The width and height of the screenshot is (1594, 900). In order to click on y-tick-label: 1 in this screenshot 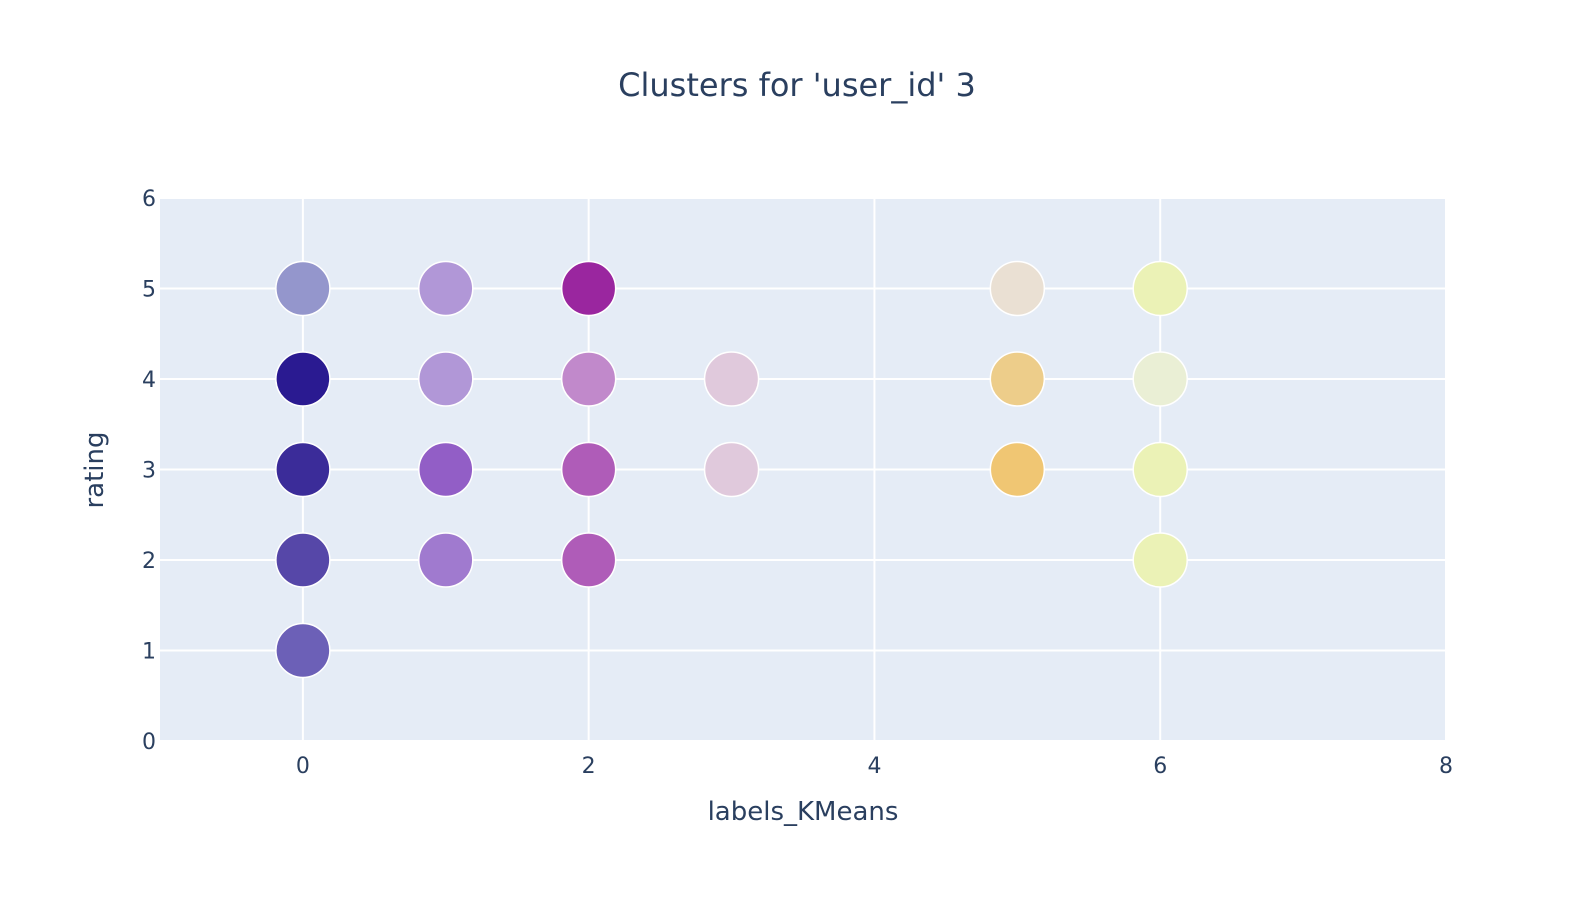, I will do `click(149, 652)`.